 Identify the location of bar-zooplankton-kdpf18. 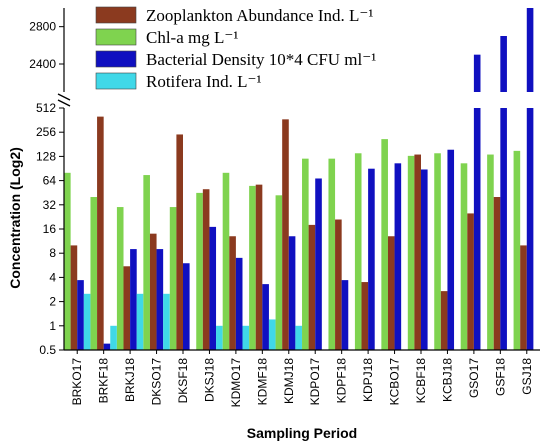
(338, 284).